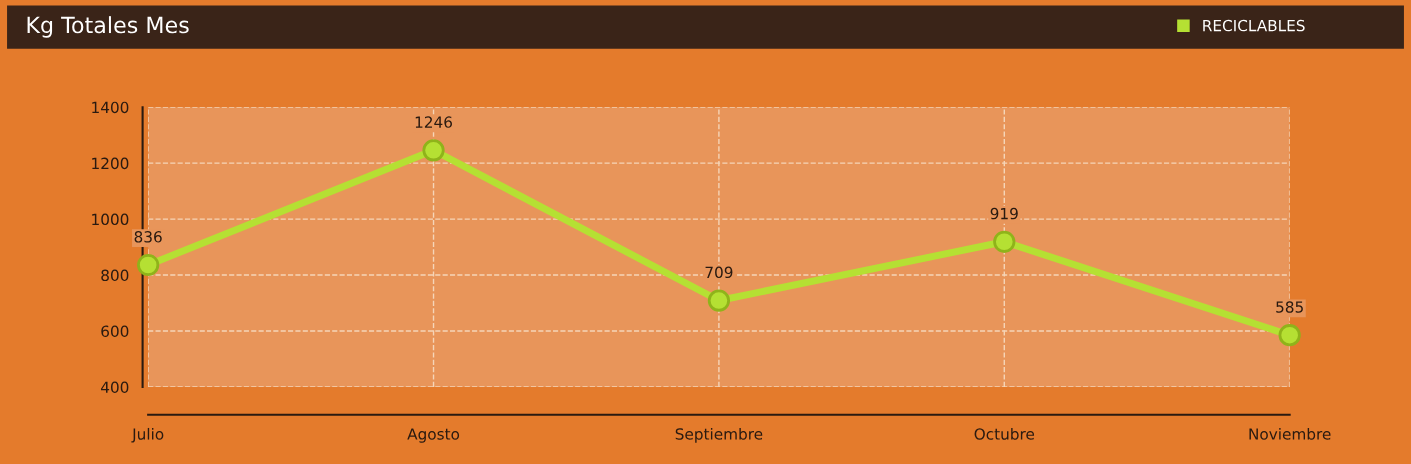 This screenshot has height=464, width=1411. Describe the element at coordinates (110, 163) in the screenshot. I see `y-tick-label: 1200` at that location.